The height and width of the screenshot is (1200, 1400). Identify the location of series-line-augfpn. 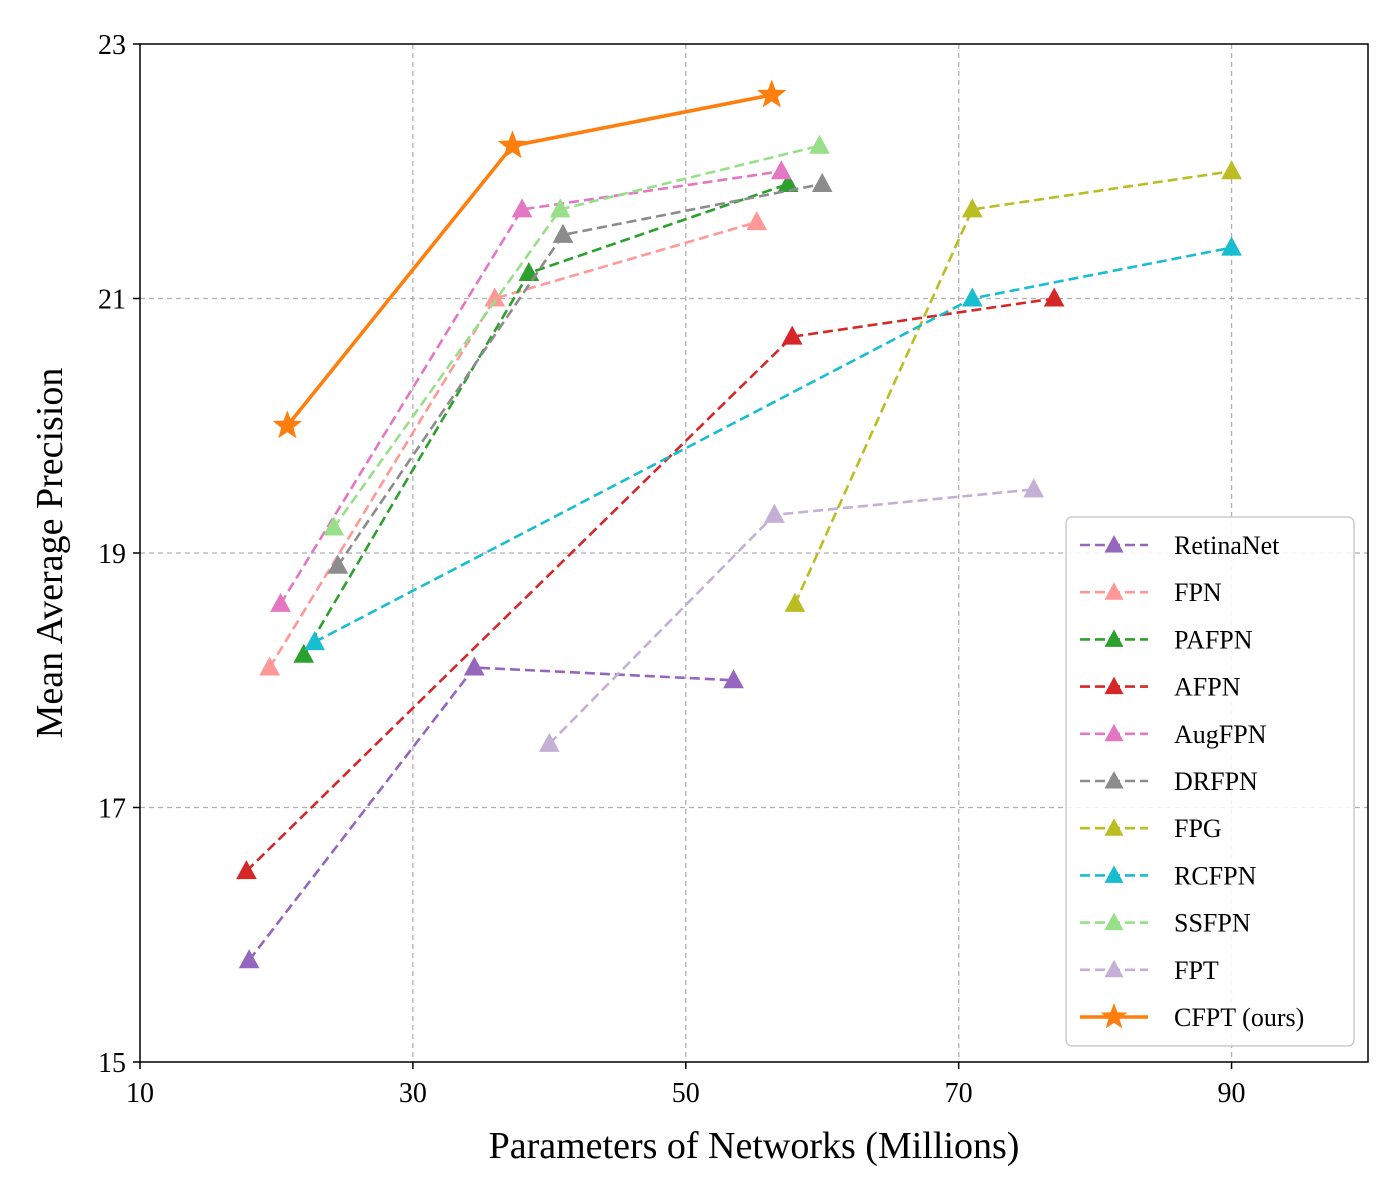
(530, 387).